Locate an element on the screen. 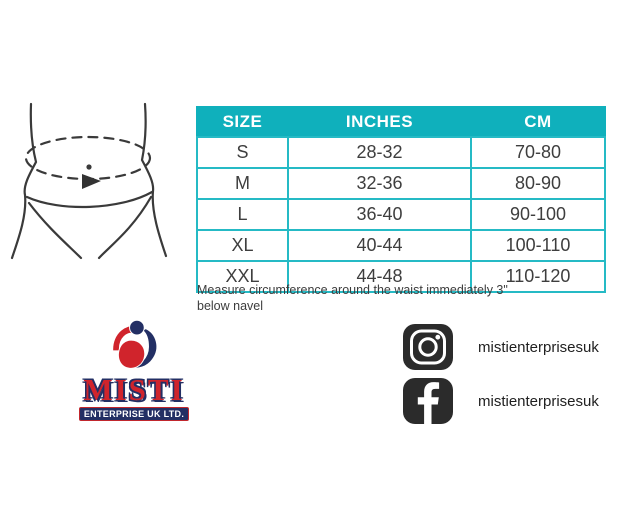 This screenshot has width=620, height=524. facebook-icon is located at coordinates (428, 401).